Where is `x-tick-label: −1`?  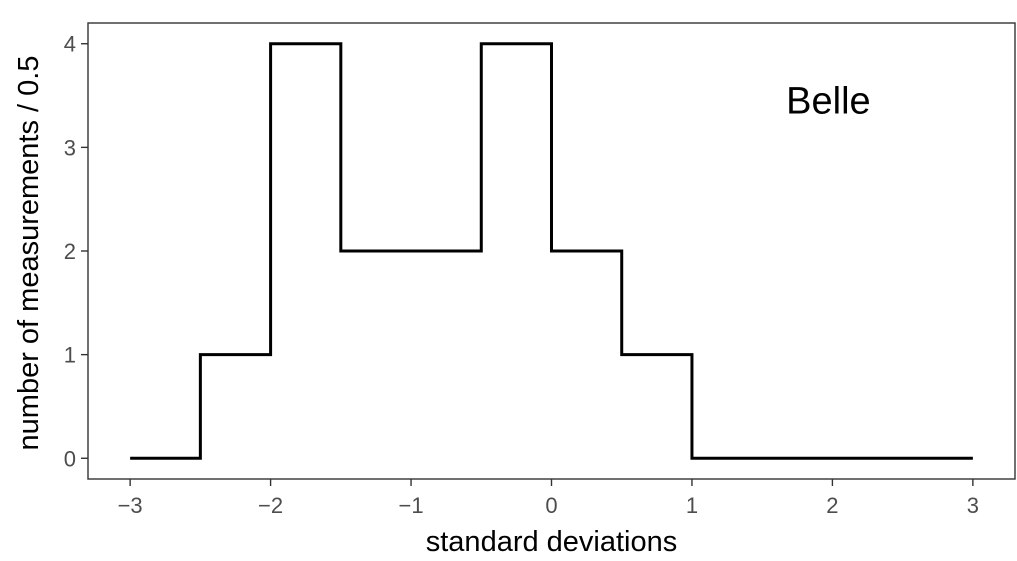 x-tick-label: −1 is located at coordinates (410, 505).